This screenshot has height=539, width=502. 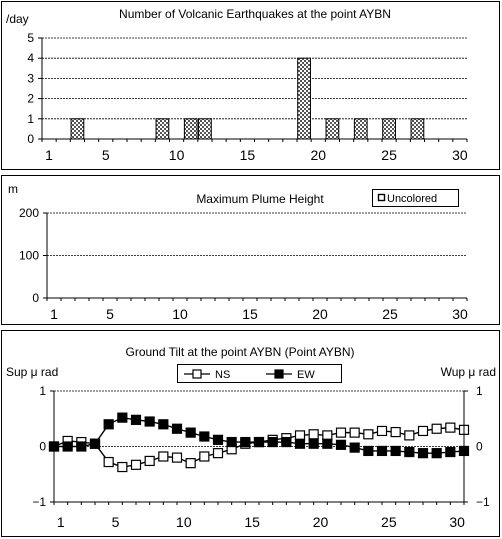 What do you see at coordinates (389, 155) in the screenshot?
I see `x-tick-label: 25` at bounding box center [389, 155].